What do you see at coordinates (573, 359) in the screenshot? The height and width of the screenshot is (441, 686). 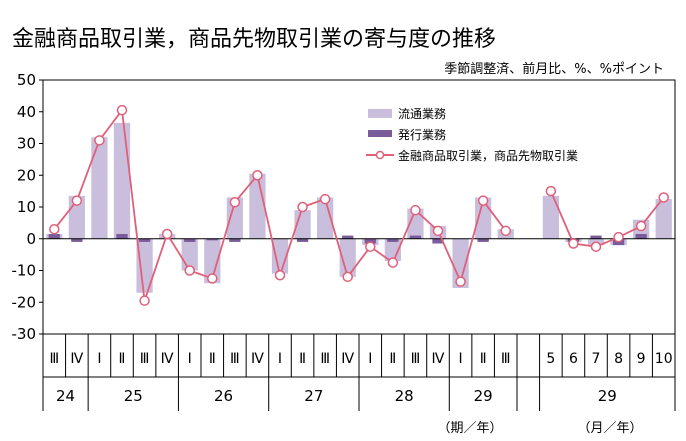 I see `x-tick-label: 6` at bounding box center [573, 359].